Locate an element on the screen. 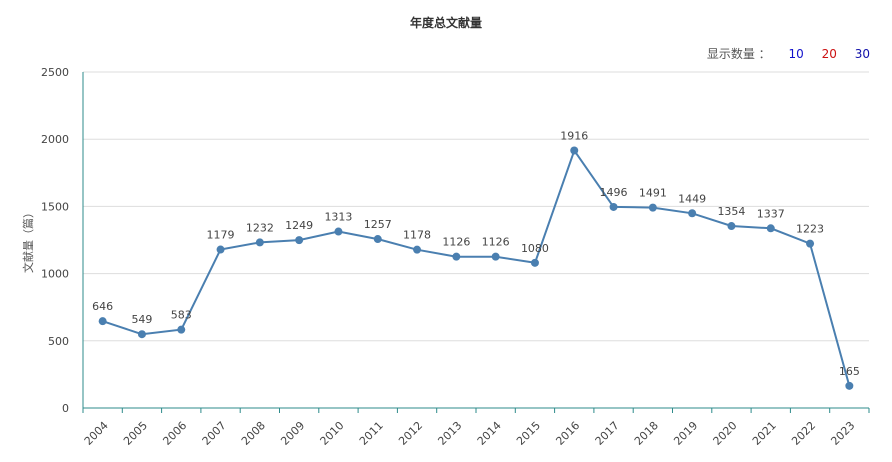  display-count-option-10: 10 is located at coordinates (796, 54).